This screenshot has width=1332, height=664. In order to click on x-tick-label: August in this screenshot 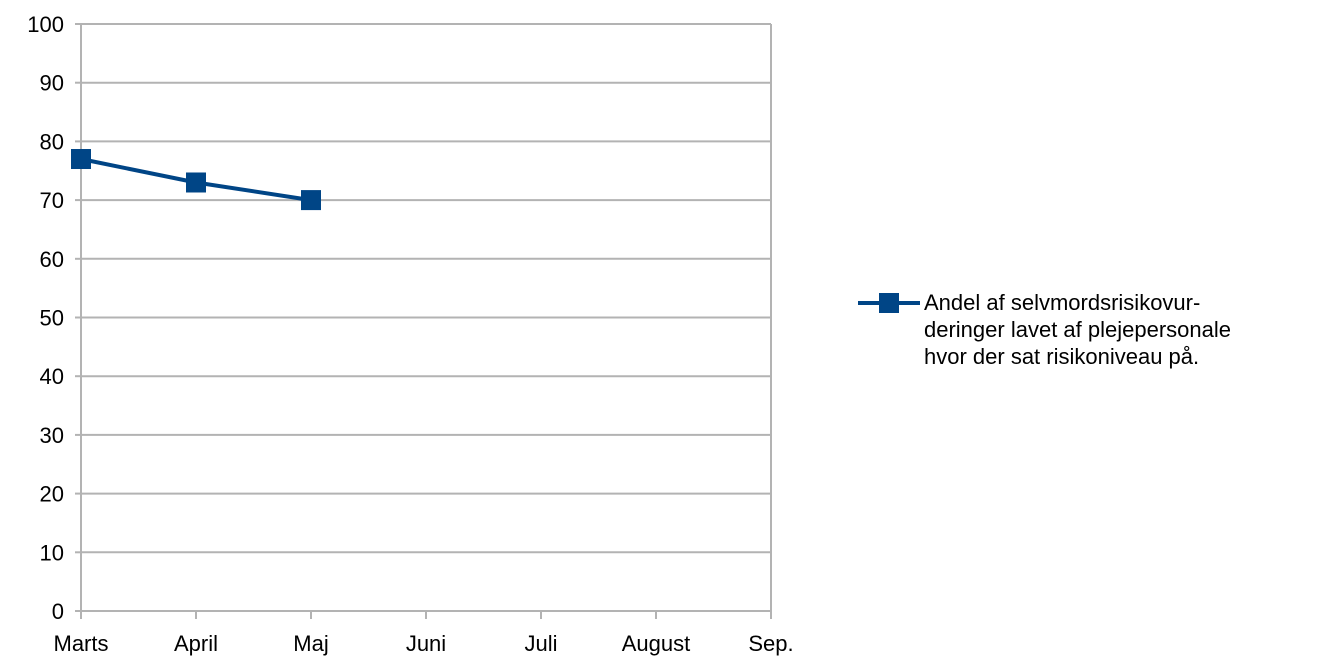, I will do `click(656, 643)`.